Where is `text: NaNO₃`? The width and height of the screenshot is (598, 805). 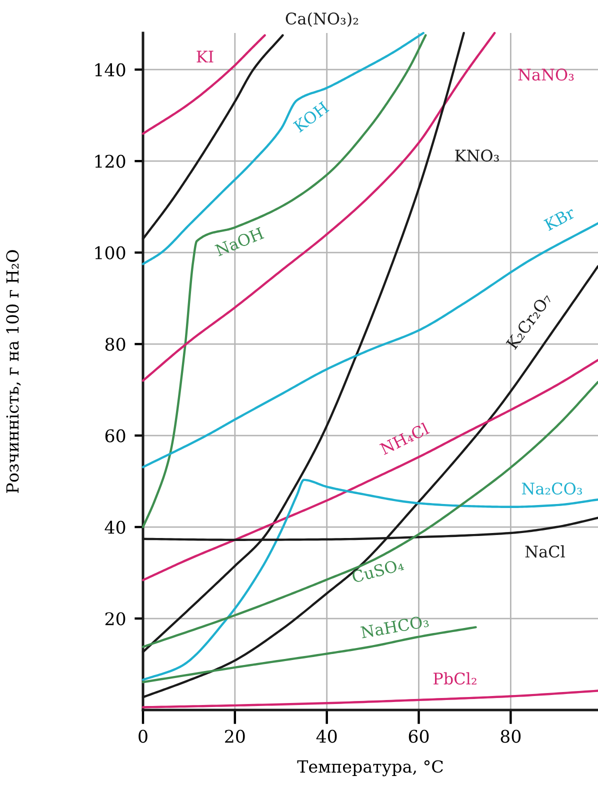
text: NaNO₃ is located at coordinates (546, 74).